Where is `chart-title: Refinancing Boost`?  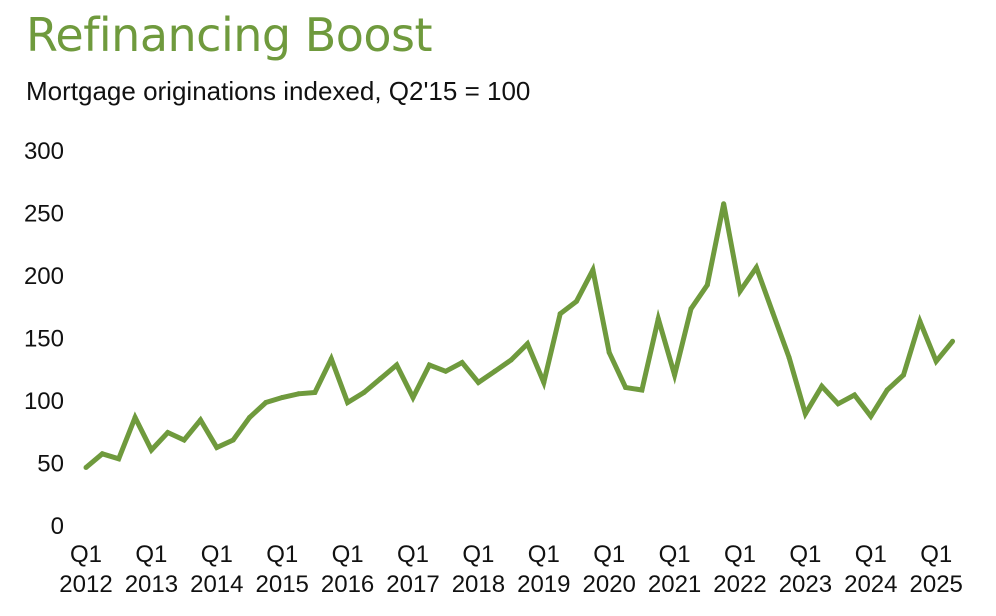
chart-title: Refinancing Boost is located at coordinates (229, 35).